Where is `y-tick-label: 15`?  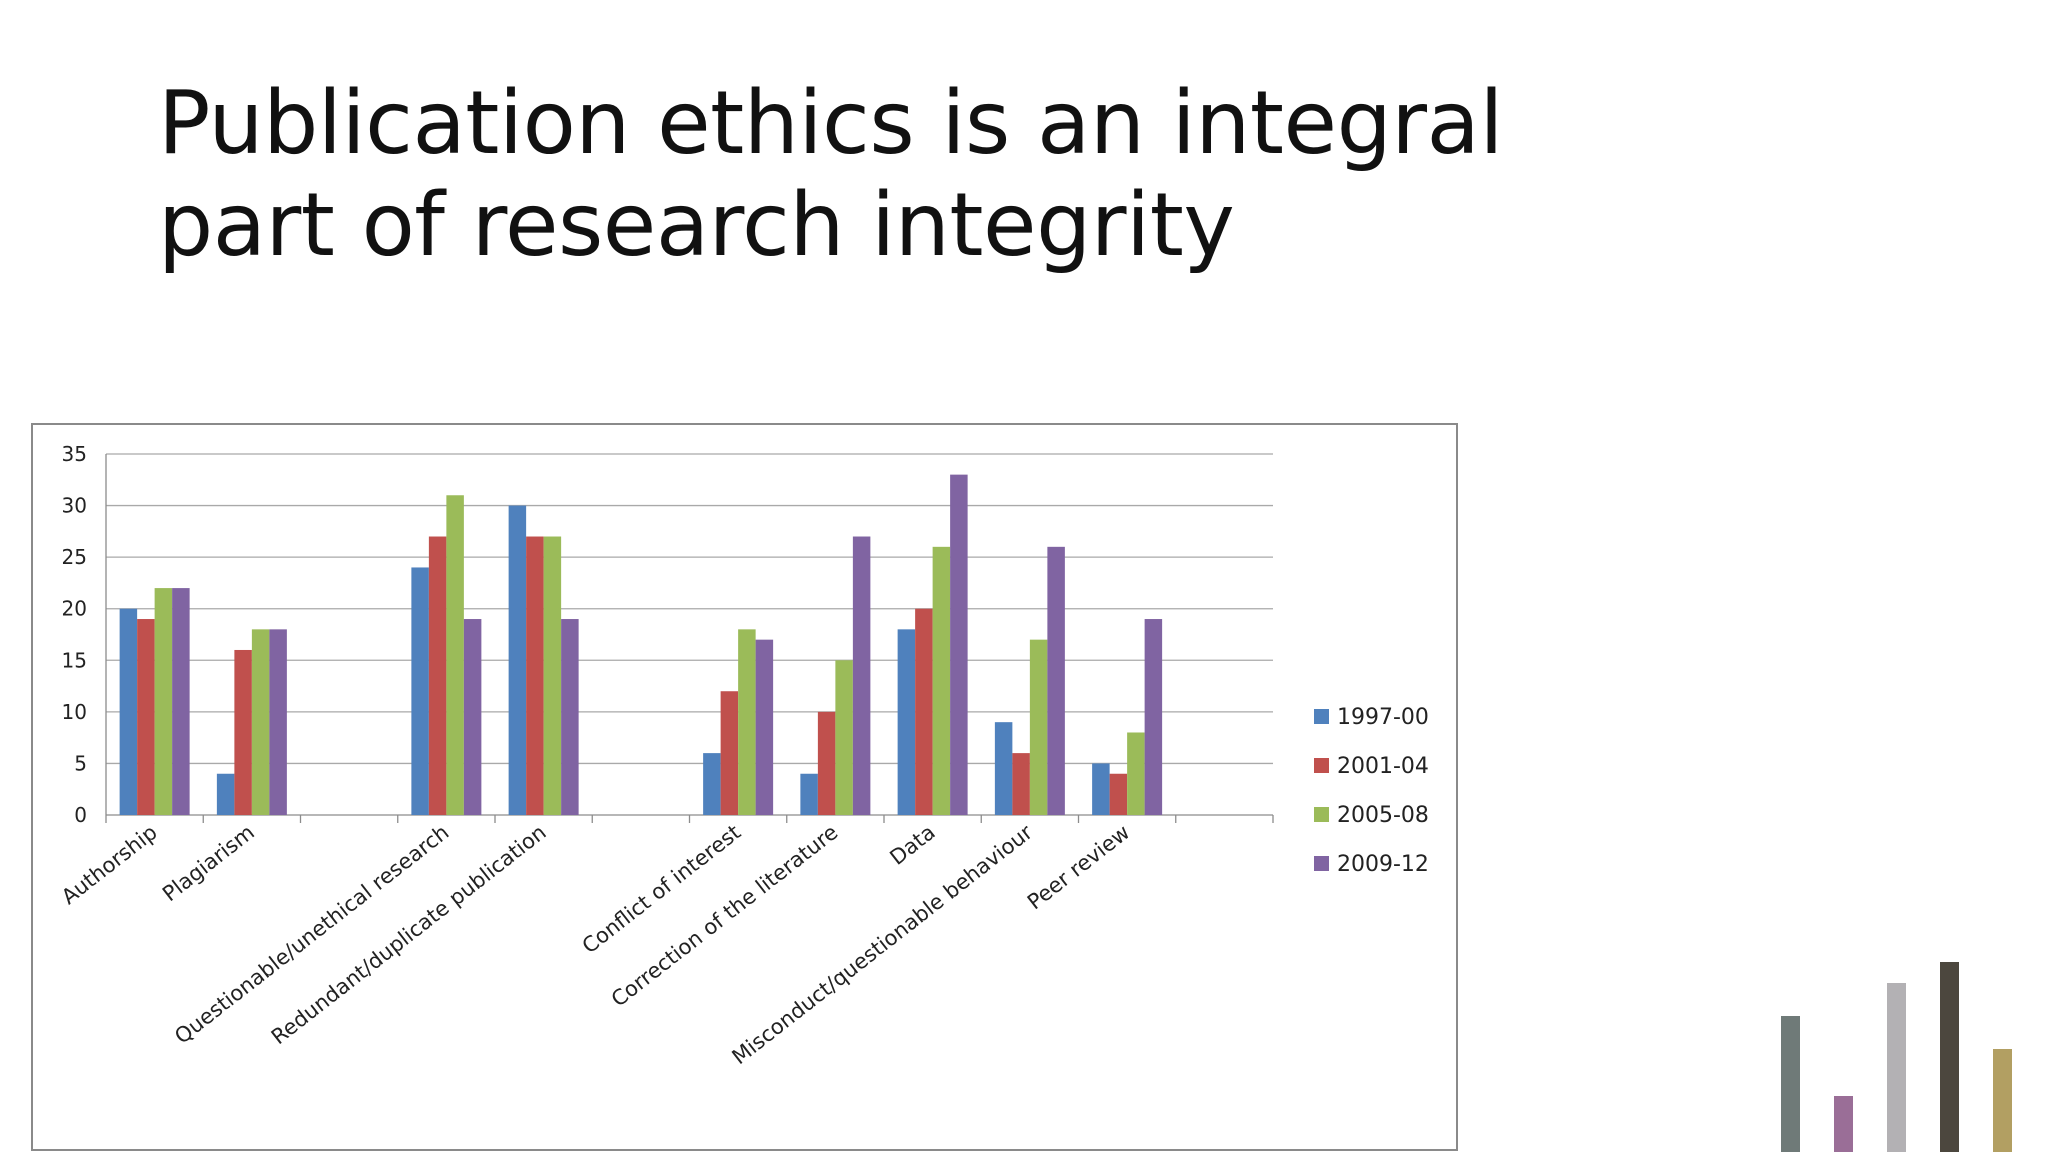 y-tick-label: 15 is located at coordinates (74, 660).